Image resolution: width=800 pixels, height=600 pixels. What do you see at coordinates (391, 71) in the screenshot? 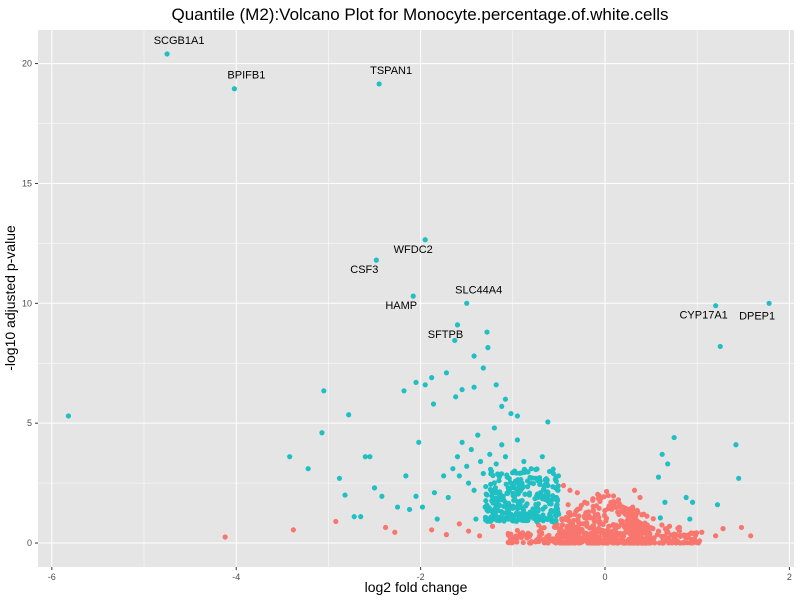
I see `gene-label: TSPAN1` at bounding box center [391, 71].